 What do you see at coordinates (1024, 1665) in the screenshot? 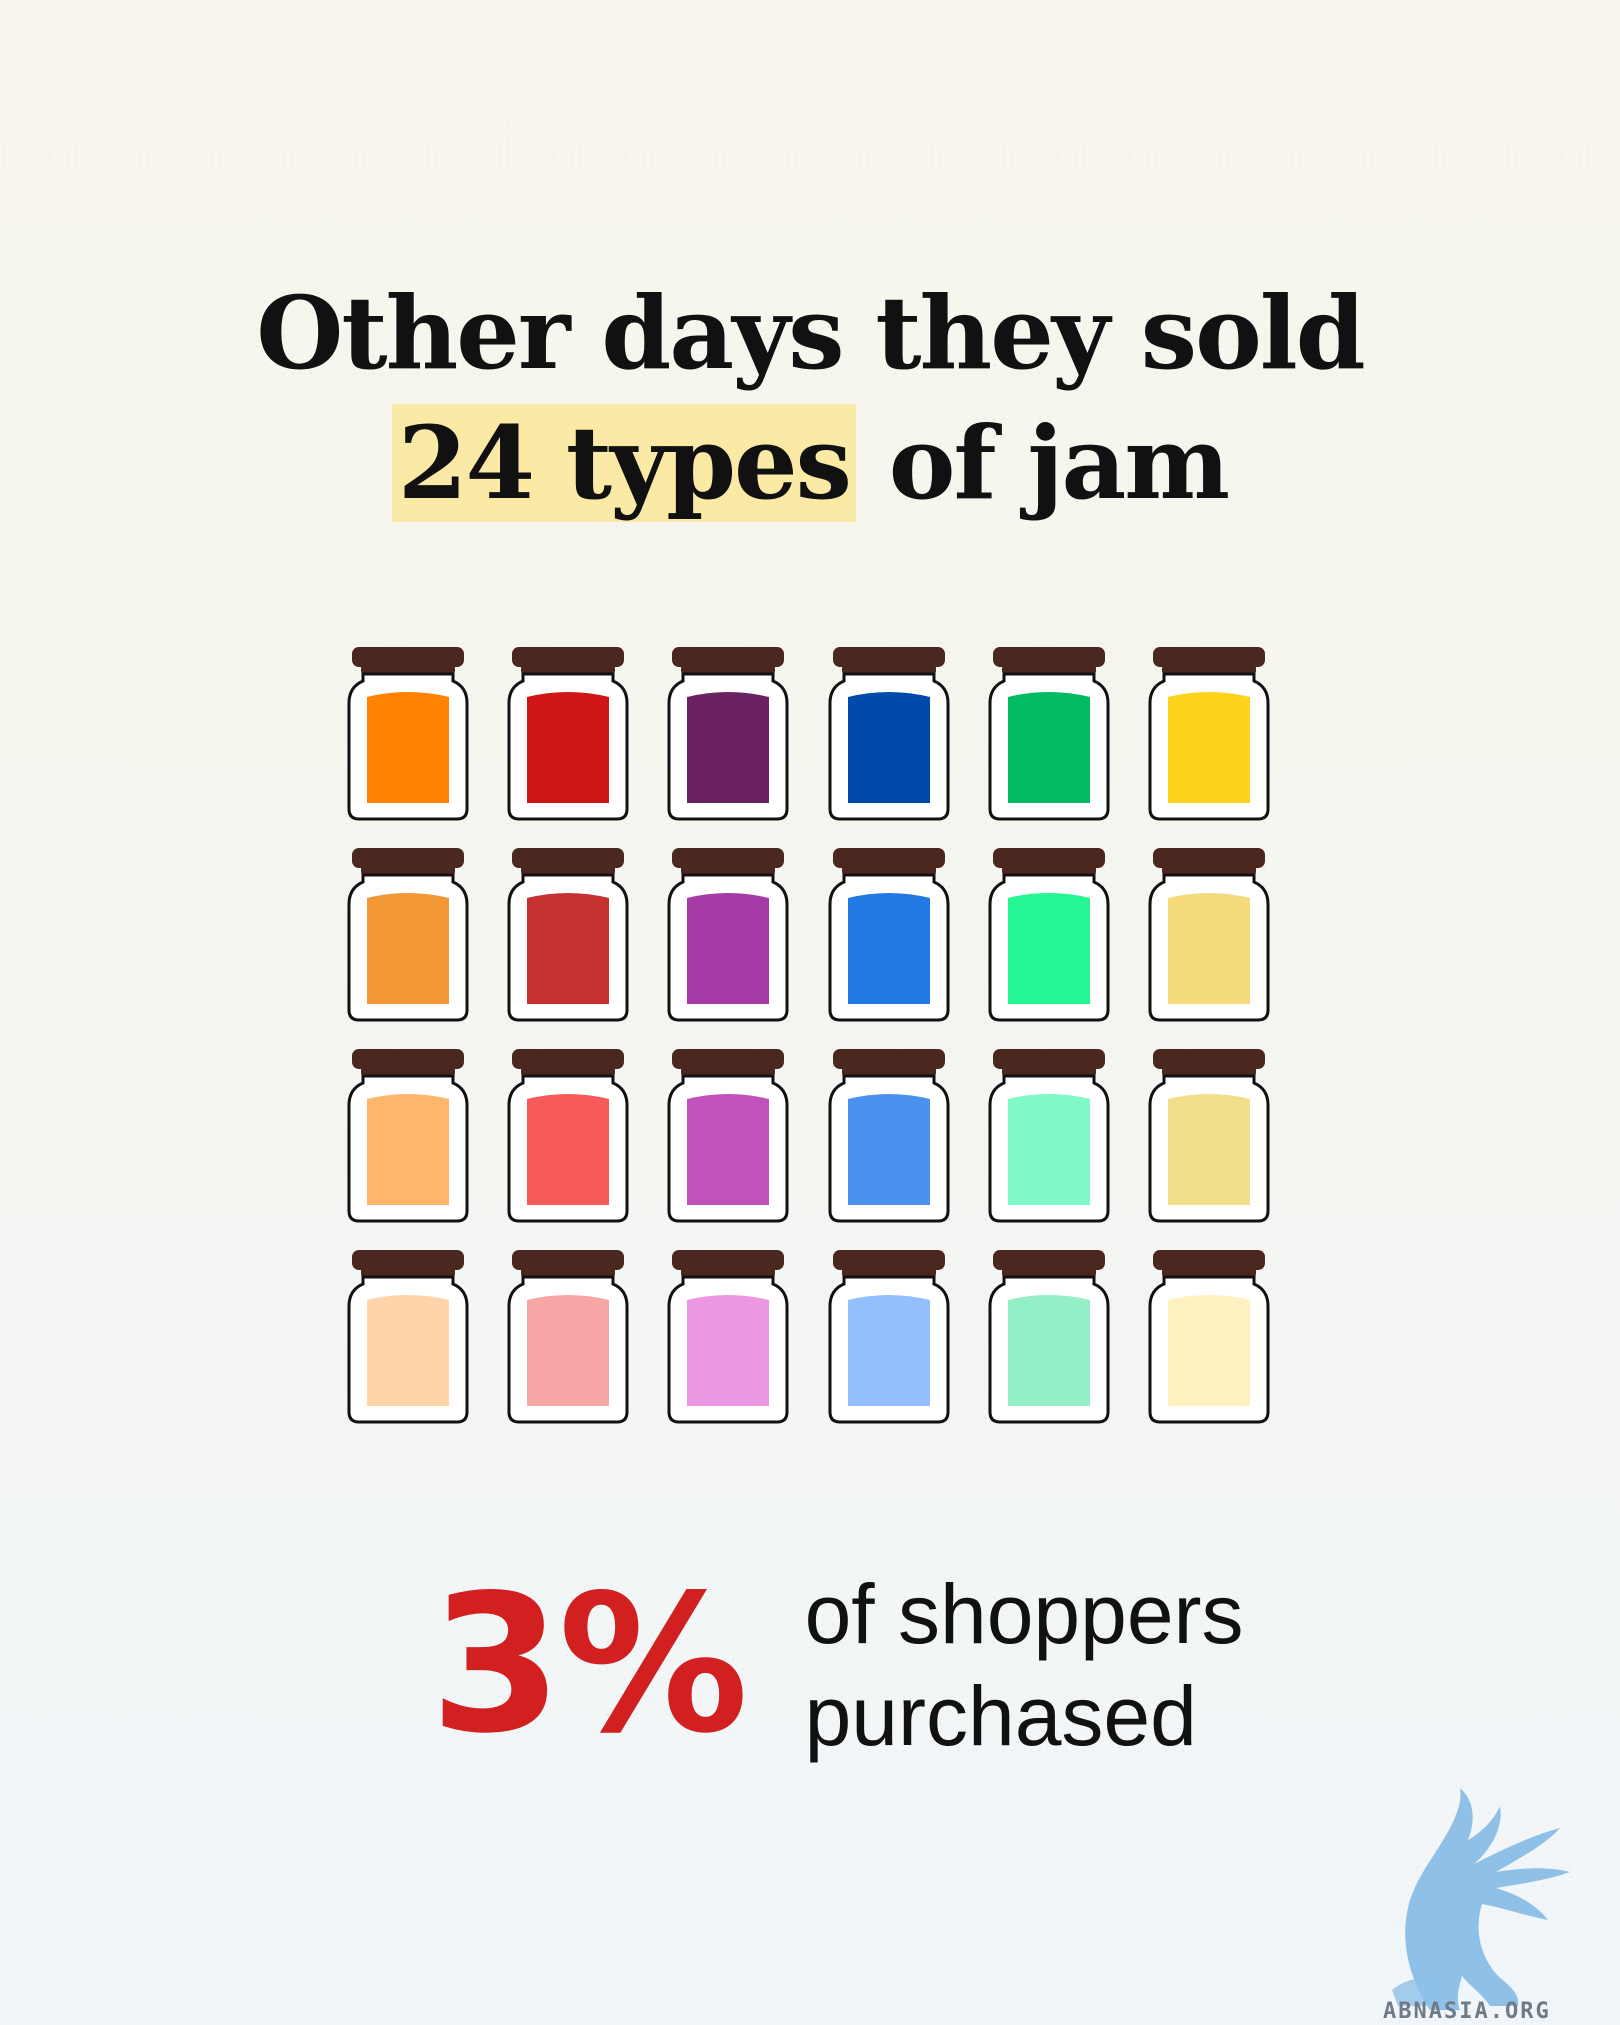
I see `stat-caption: of shoppers purchased` at bounding box center [1024, 1665].